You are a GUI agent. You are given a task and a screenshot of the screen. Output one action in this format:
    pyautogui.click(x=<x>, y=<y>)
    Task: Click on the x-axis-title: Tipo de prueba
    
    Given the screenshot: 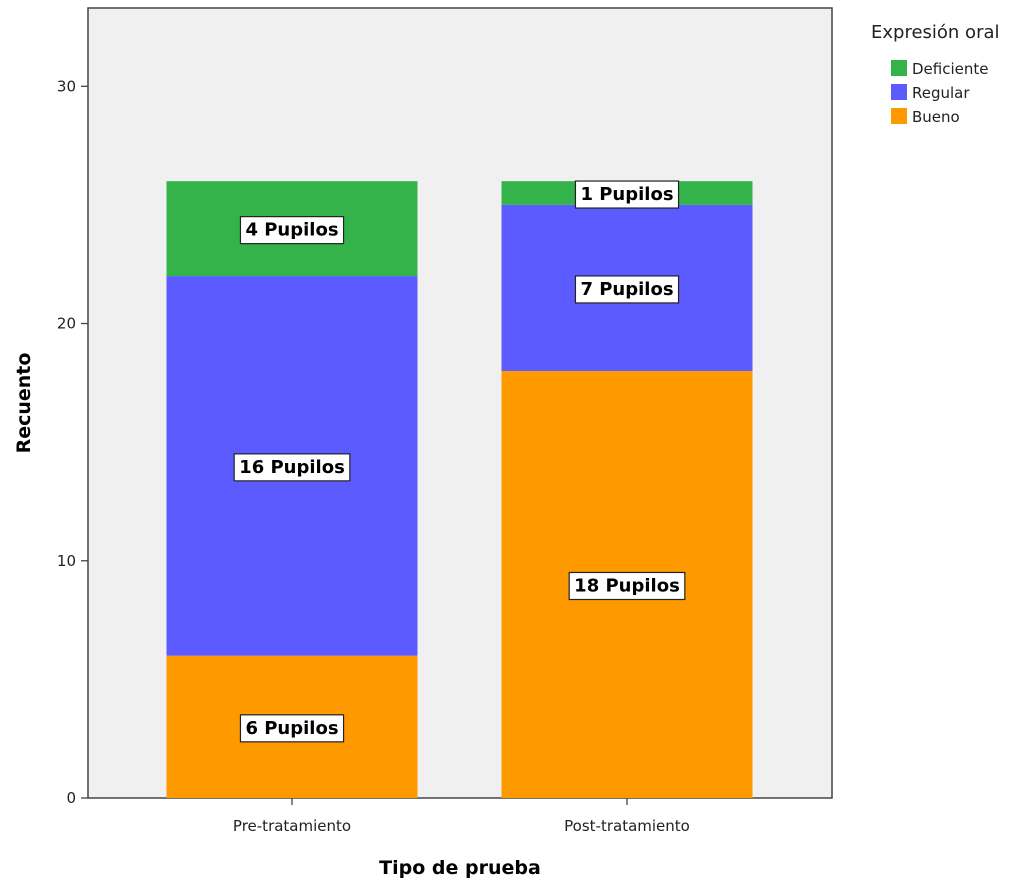 What is the action you would take?
    pyautogui.click(x=460, y=868)
    